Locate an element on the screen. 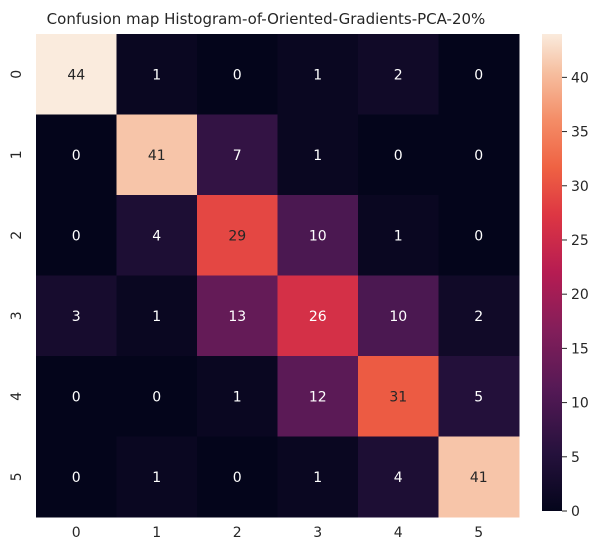 Image resolution: width=616 pixels, height=552 pixels. cell-value-label: 44 is located at coordinates (76, 75).